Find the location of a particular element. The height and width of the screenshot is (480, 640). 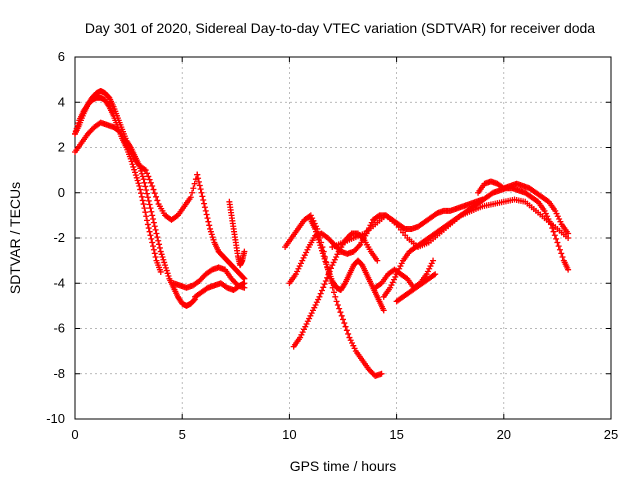

x-tick-label: 10 is located at coordinates (289, 434).